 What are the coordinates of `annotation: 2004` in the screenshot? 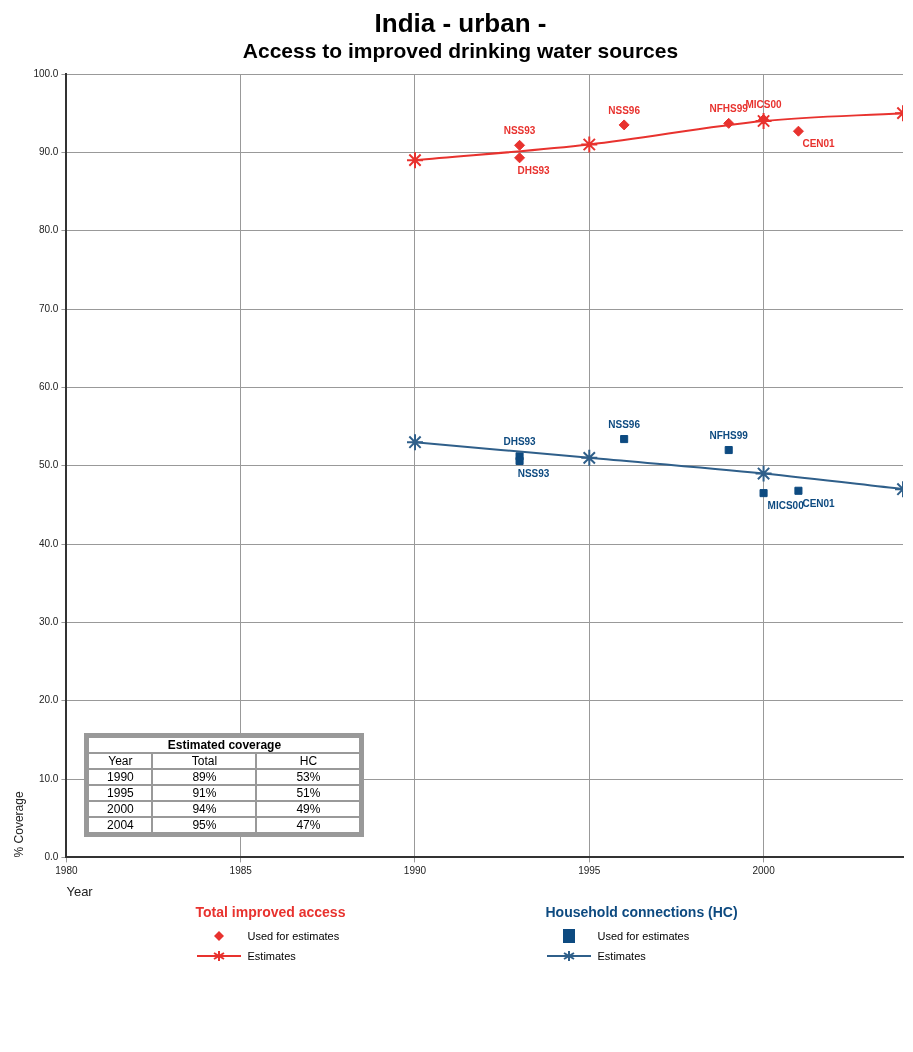 It's located at (120, 825).